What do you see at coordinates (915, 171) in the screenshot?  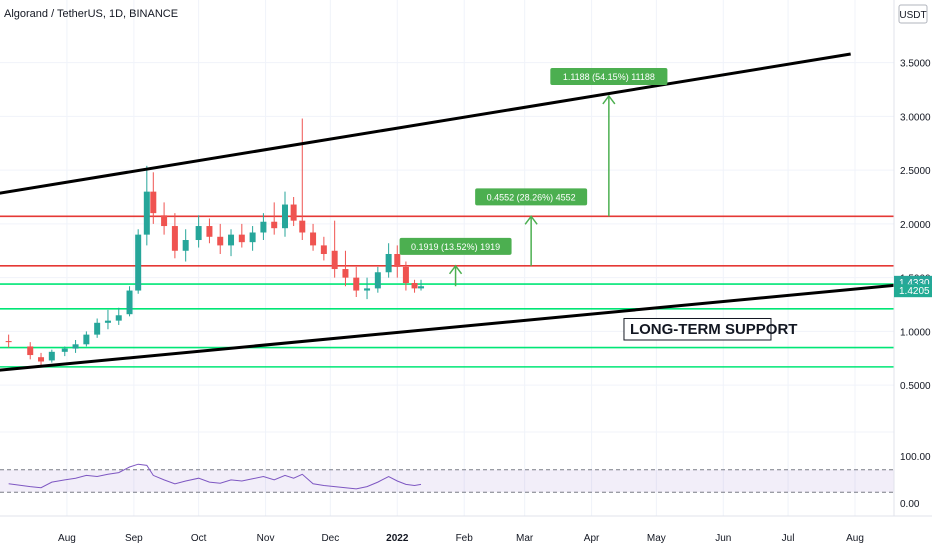 I see `price-tick-label: 2.5000` at bounding box center [915, 171].